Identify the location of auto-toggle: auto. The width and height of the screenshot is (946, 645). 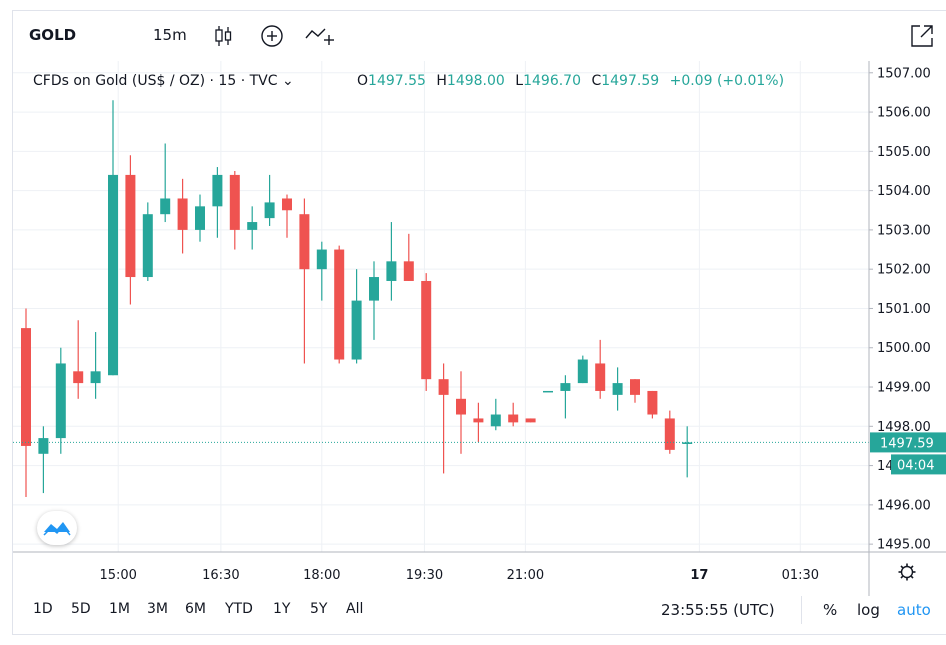
(914, 610).